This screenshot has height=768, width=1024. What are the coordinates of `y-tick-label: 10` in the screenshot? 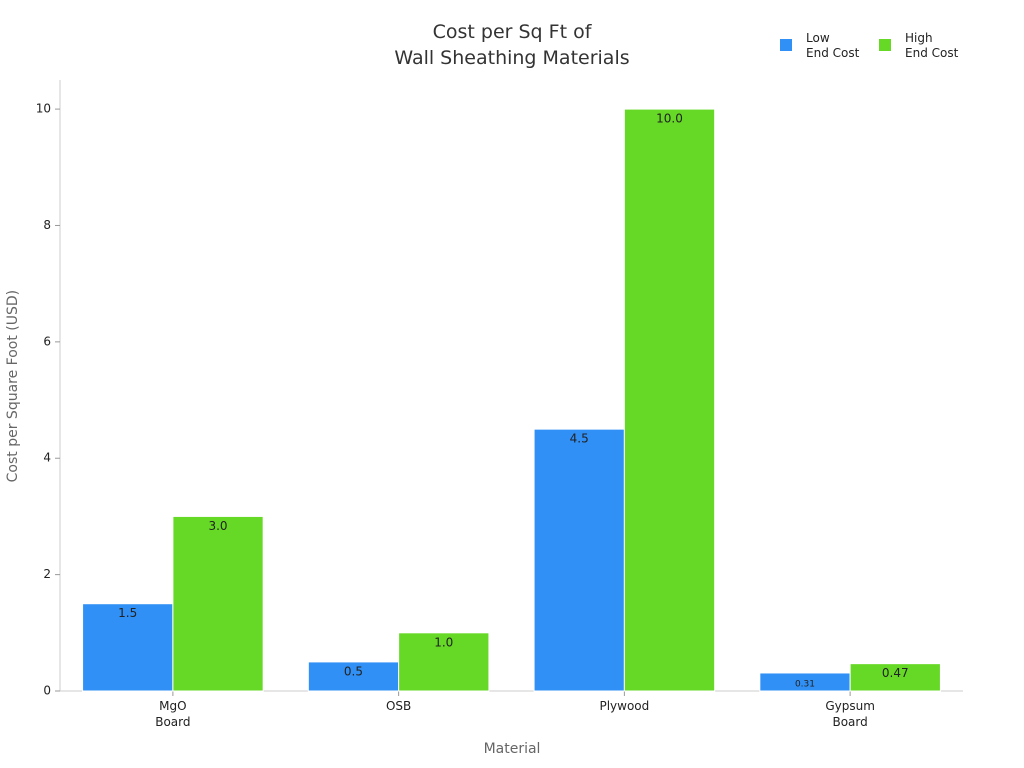 It's located at (43, 109).